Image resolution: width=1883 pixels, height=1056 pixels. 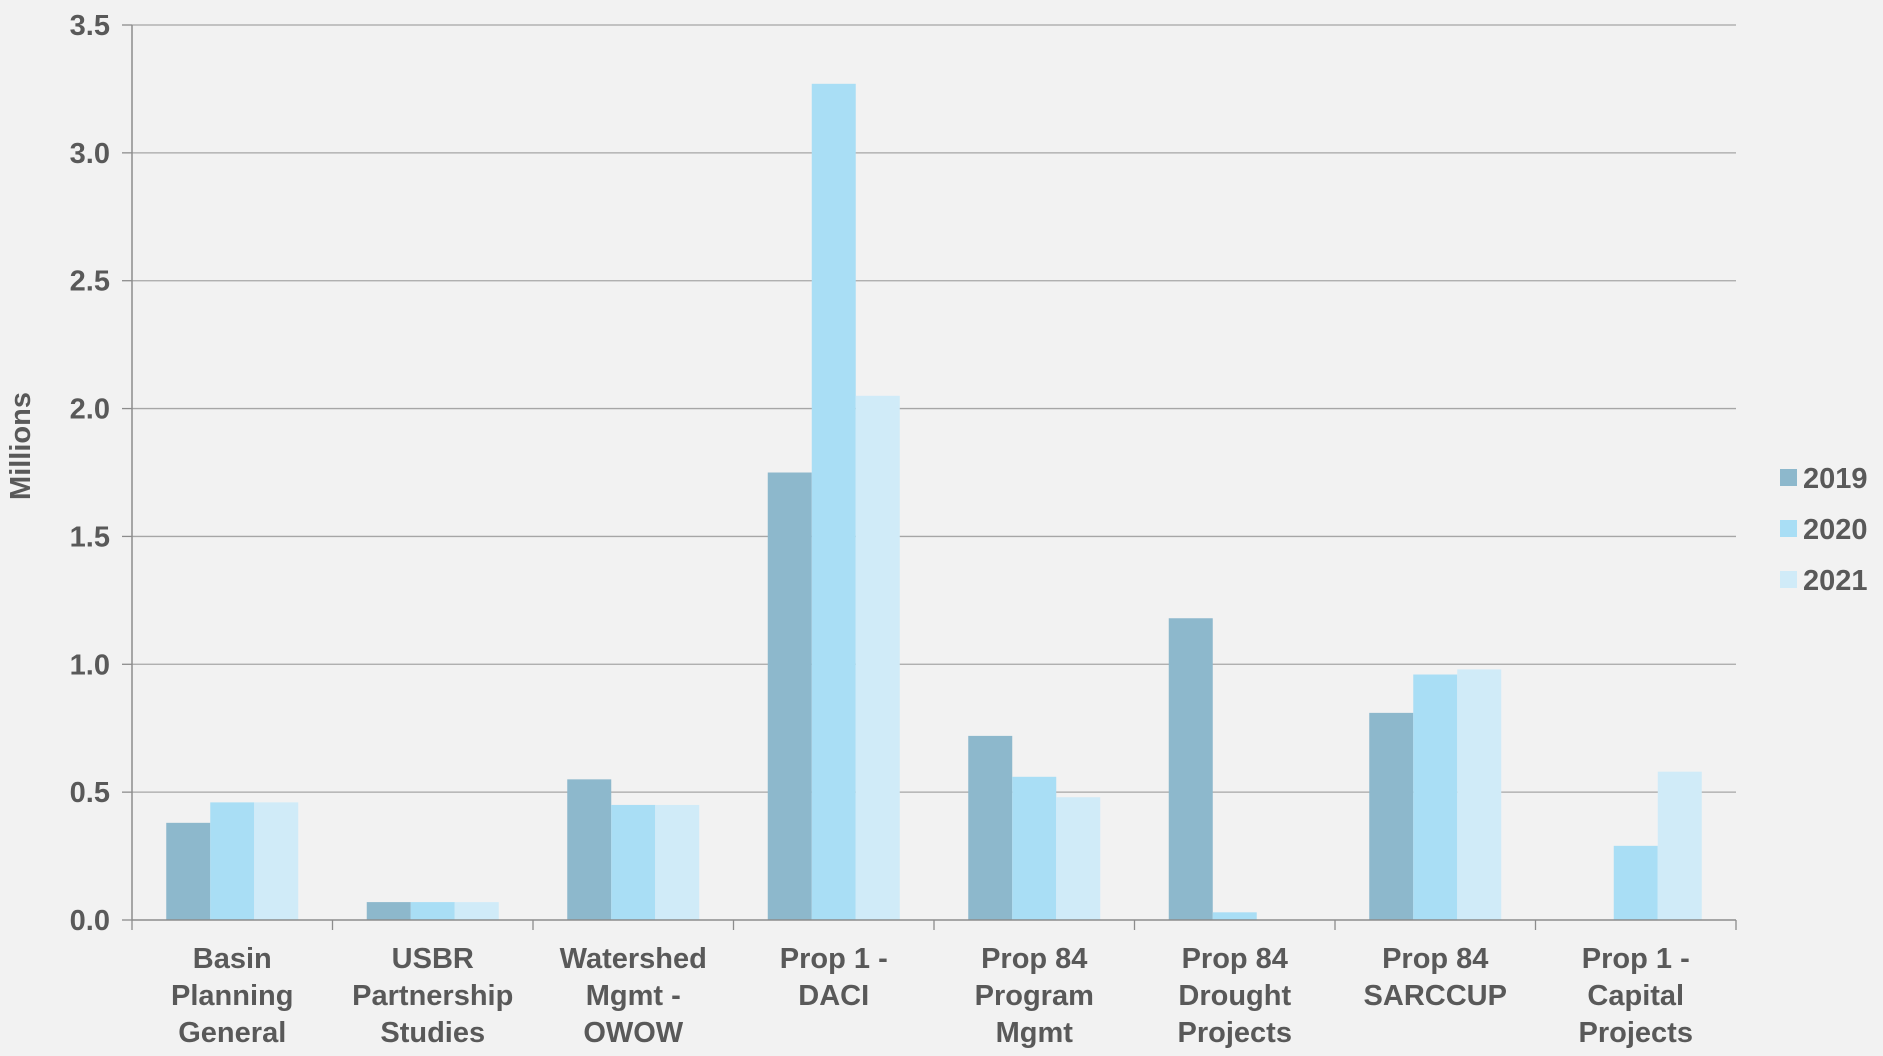 I want to click on y-tick-label: 1.0, so click(x=90, y=665).